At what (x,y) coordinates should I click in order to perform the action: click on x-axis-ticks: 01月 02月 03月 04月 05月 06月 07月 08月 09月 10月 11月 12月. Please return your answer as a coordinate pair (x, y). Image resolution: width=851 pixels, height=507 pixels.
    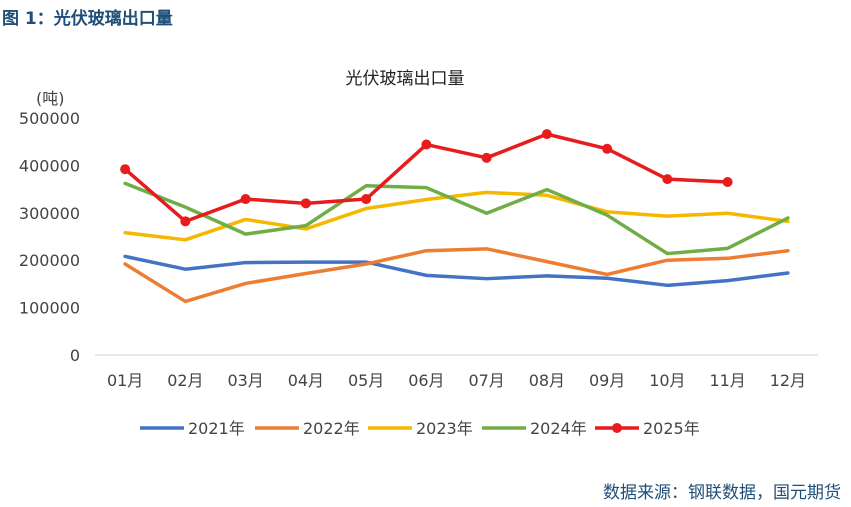
    Looking at the image, I should click on (456, 380).